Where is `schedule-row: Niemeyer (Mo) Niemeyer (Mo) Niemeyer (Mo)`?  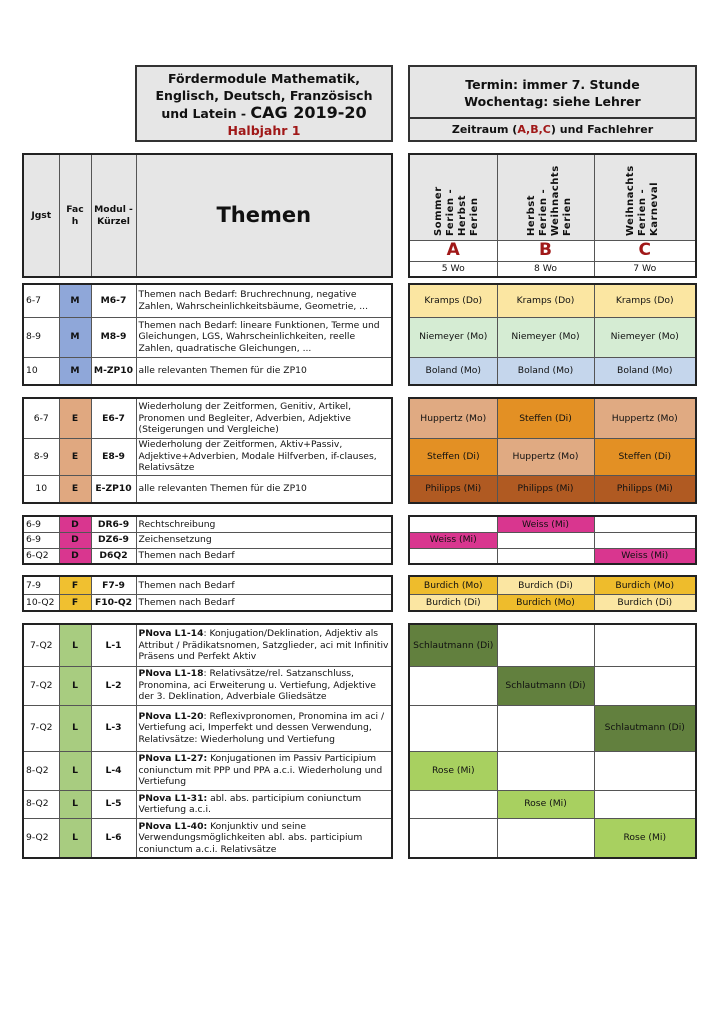 schedule-row: Niemeyer (Mo) Niemeyer (Mo) Niemeyer (Mo) is located at coordinates (552, 337).